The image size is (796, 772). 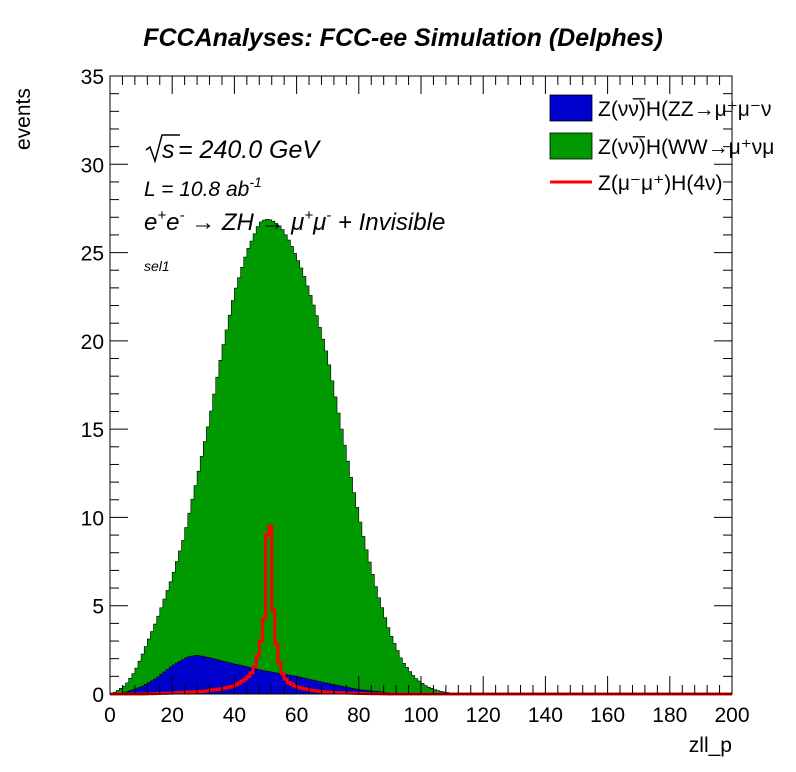 What do you see at coordinates (92, 254) in the screenshot?
I see `y-tick-label: 25` at bounding box center [92, 254].